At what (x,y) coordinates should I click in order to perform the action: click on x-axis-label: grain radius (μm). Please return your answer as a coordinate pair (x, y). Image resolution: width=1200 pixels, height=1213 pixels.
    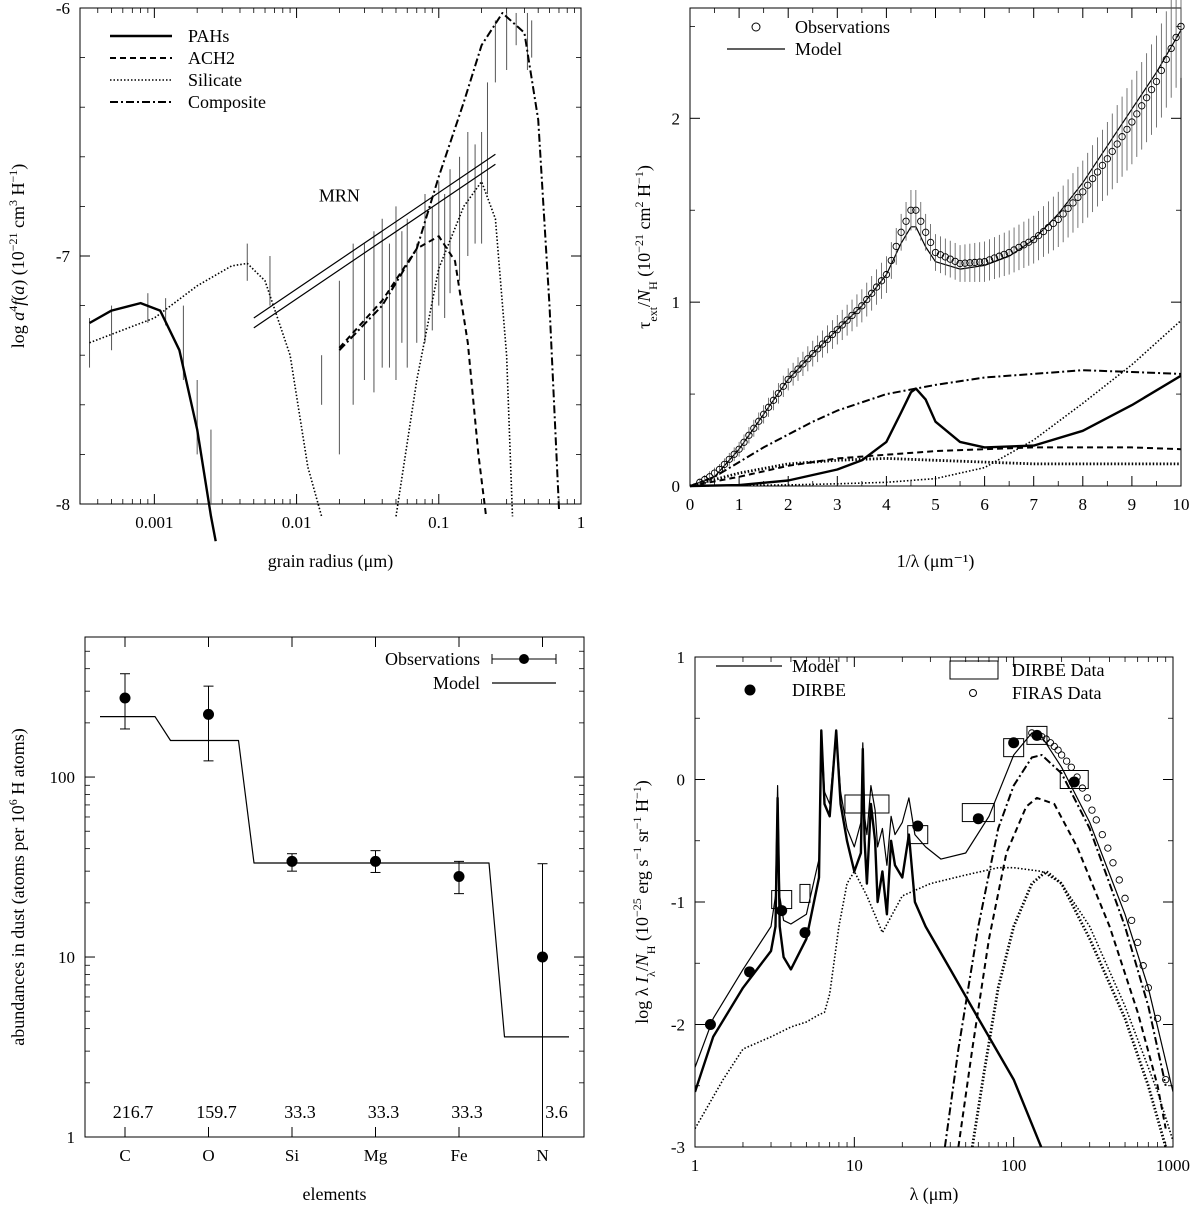
    Looking at the image, I should click on (331, 561).